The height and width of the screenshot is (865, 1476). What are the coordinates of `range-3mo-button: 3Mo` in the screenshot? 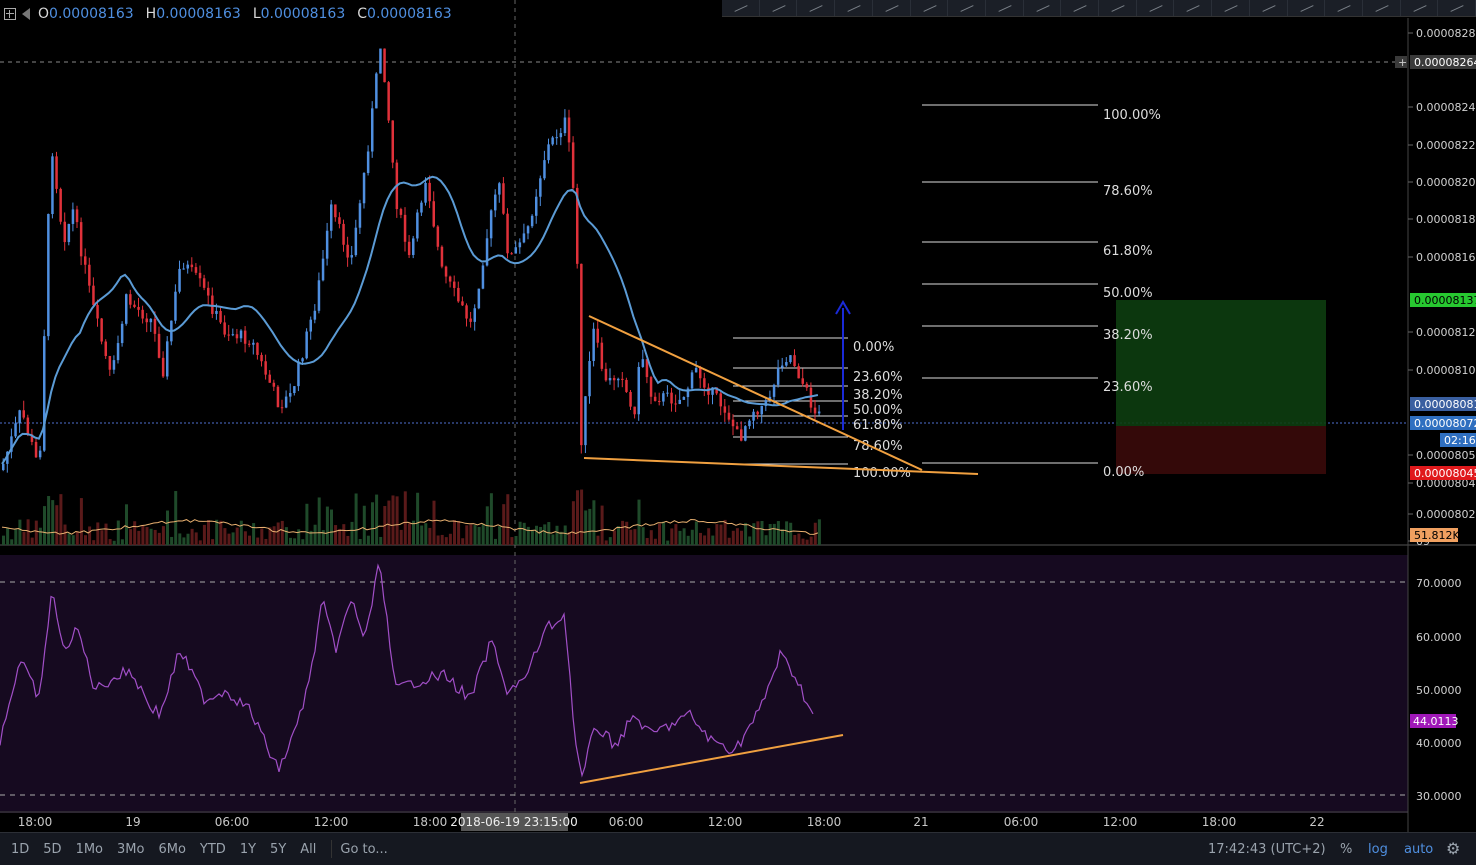 It's located at (131, 849).